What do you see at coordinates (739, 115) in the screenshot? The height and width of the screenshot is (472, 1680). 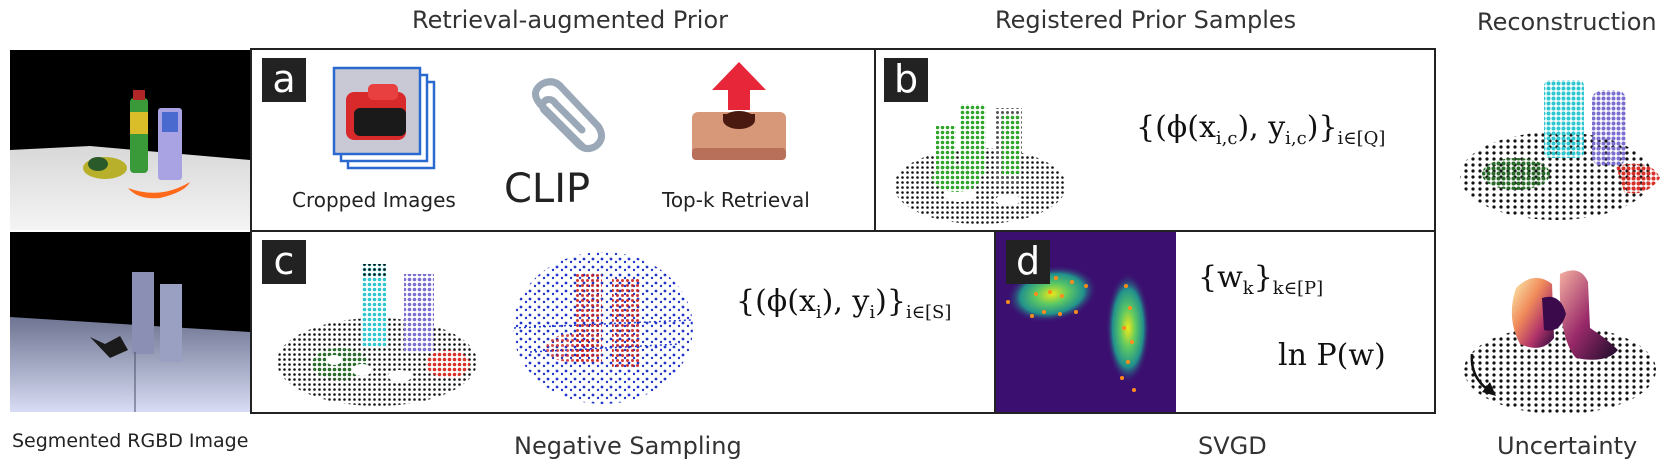 I see `topk-retrieval-icon` at bounding box center [739, 115].